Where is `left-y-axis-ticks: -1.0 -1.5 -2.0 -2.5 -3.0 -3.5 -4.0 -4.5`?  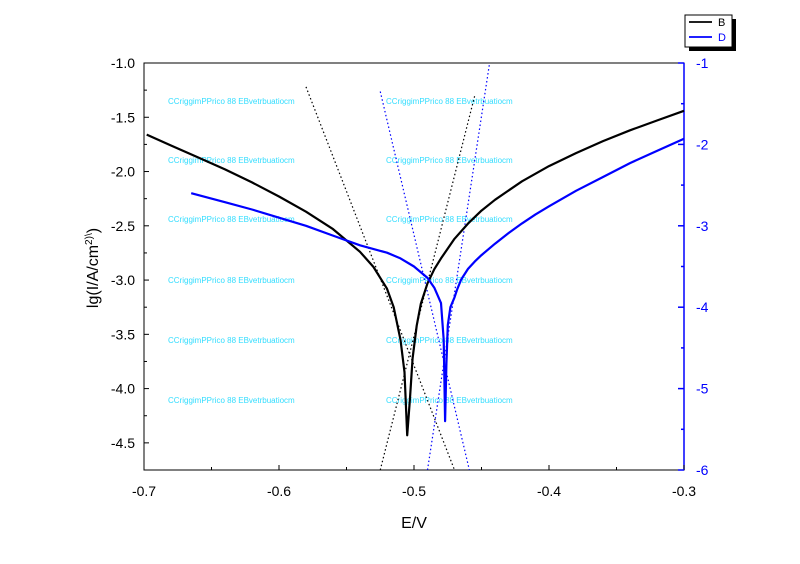 left-y-axis-ticks: -1.0 -1.5 -2.0 -2.5 -3.0 -3.5 -4.0 -4.5 is located at coordinates (130, 263).